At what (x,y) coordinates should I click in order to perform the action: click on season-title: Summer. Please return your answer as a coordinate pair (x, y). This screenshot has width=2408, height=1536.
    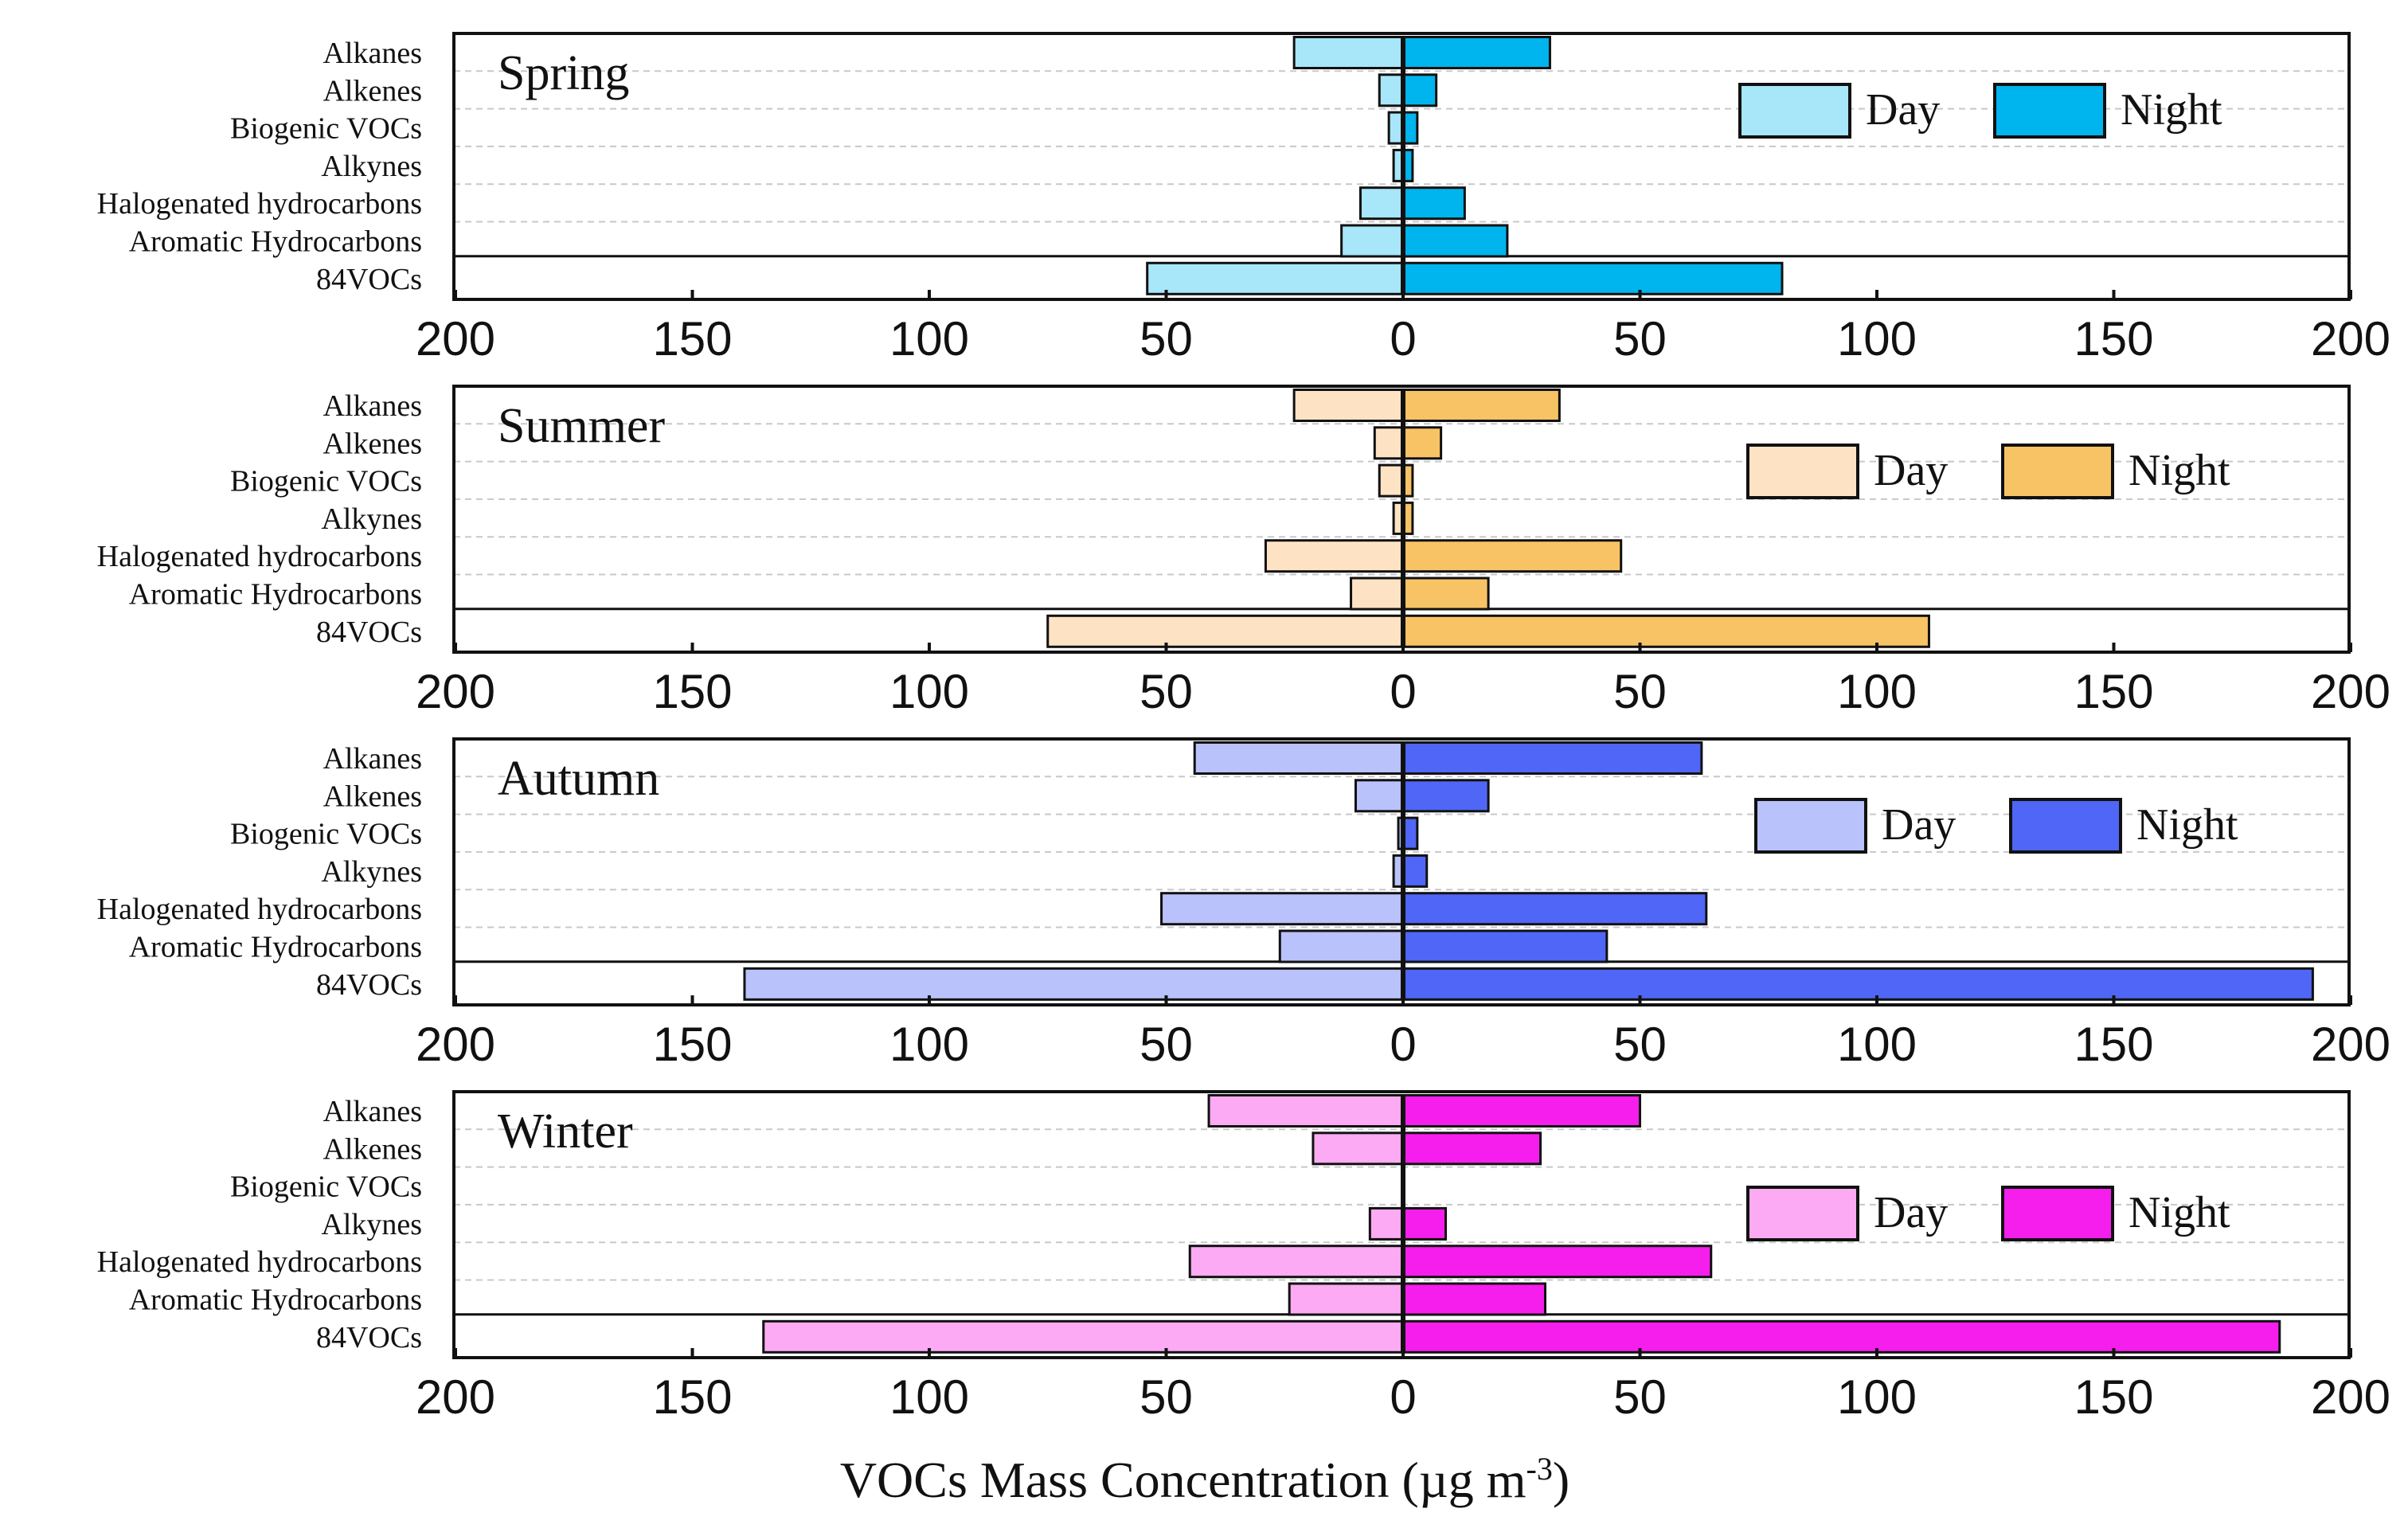
    Looking at the image, I should click on (581, 426).